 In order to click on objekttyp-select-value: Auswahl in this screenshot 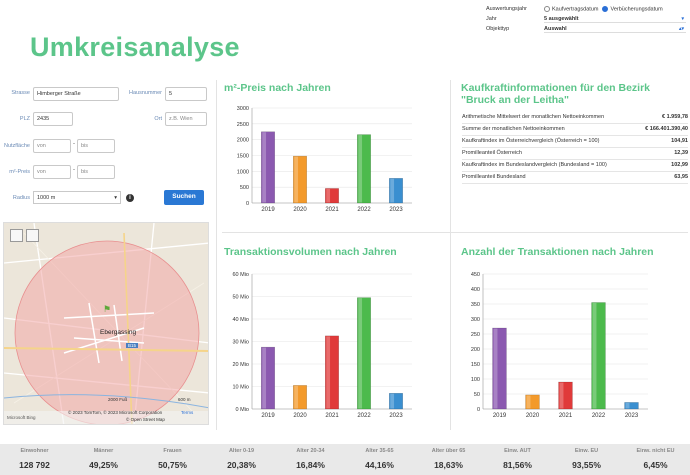, I will do `click(555, 28)`.